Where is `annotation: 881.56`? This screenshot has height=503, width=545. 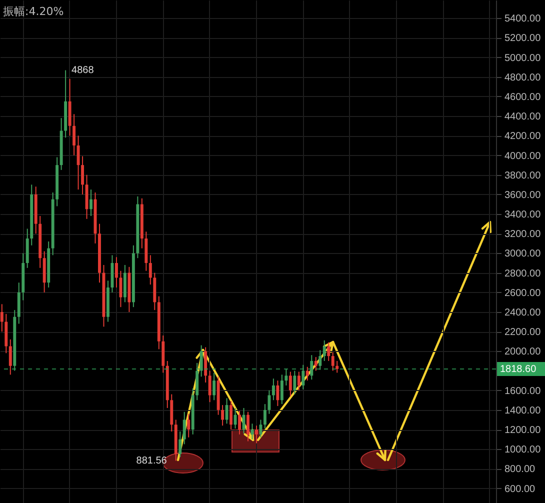
annotation: 881.56 is located at coordinates (152, 461).